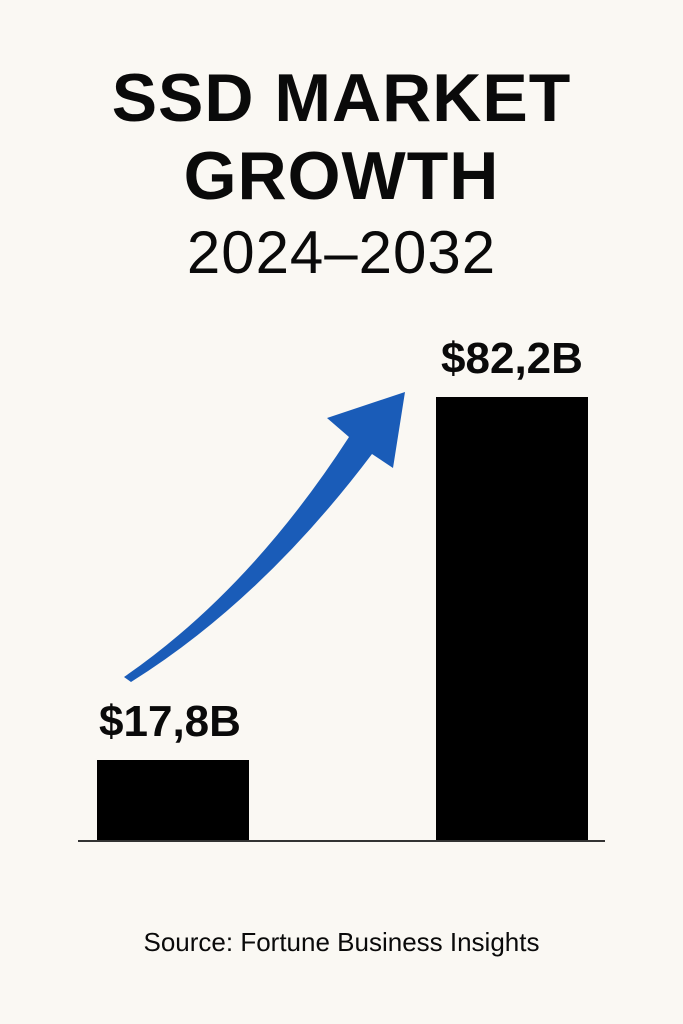  Describe the element at coordinates (264, 537) in the screenshot. I see `growth-arrow-icon` at that location.